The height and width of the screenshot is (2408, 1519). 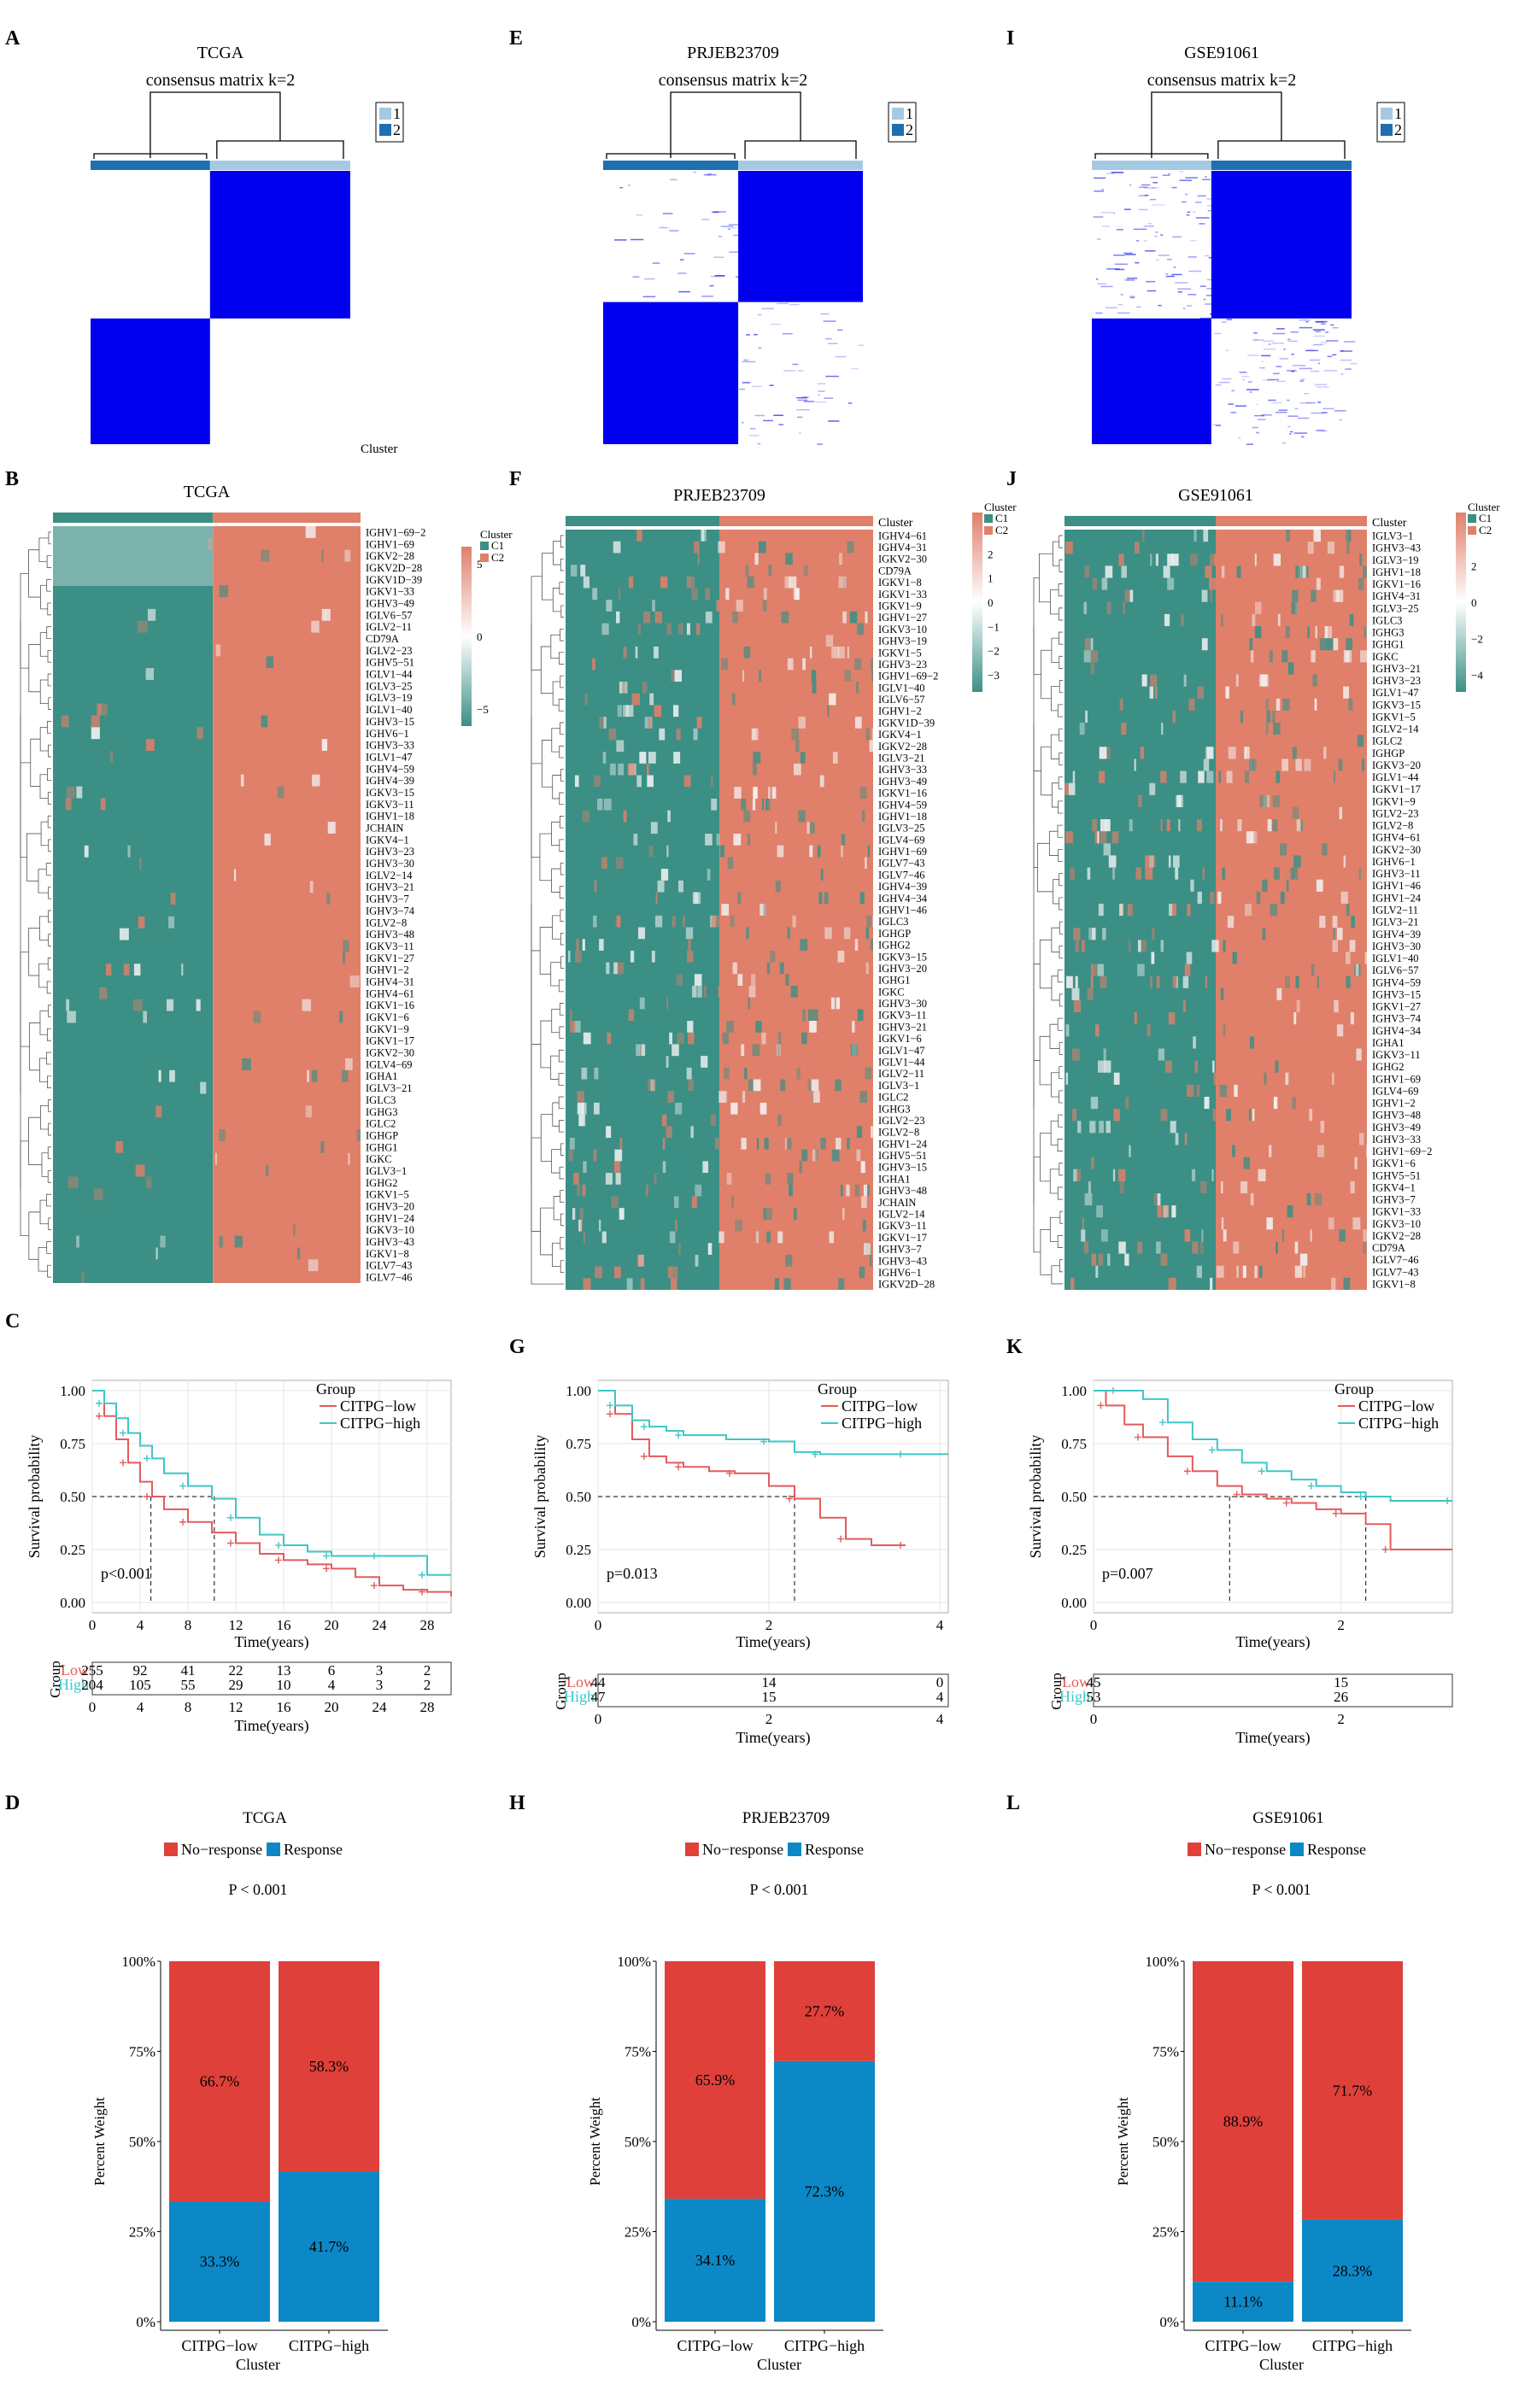 What do you see at coordinates (379, 449) in the screenshot?
I see `cluster-label: Cluster` at bounding box center [379, 449].